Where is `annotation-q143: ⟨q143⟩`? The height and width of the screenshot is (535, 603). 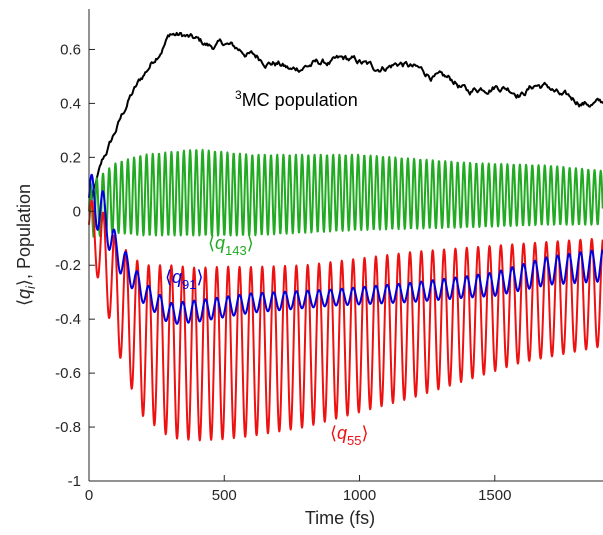 annotation-q143: ⟨q143⟩ is located at coordinates (231, 245).